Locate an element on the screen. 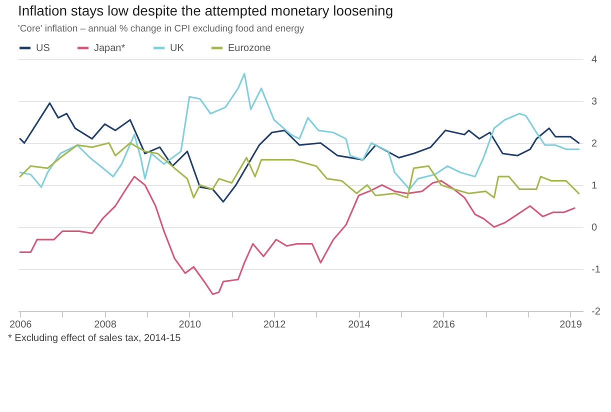 The image size is (611, 412). legend-label: Japan* is located at coordinates (110, 48).